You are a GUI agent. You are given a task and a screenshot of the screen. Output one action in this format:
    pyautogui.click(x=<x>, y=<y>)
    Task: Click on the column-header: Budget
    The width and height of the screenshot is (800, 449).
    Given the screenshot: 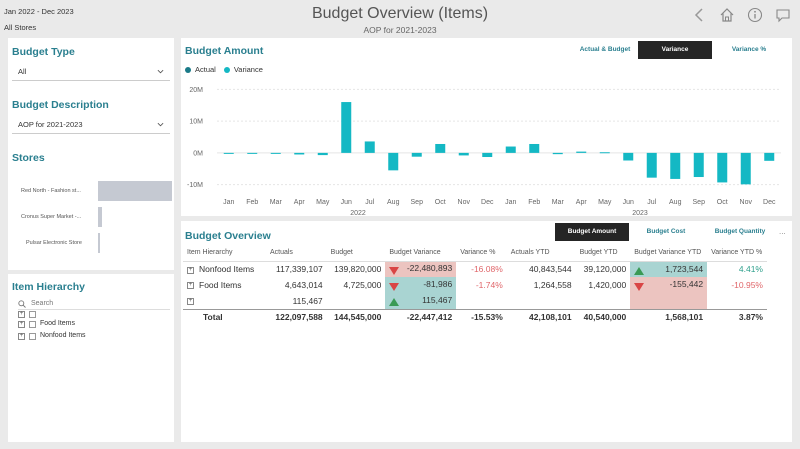 What is the action you would take?
    pyautogui.click(x=356, y=253)
    